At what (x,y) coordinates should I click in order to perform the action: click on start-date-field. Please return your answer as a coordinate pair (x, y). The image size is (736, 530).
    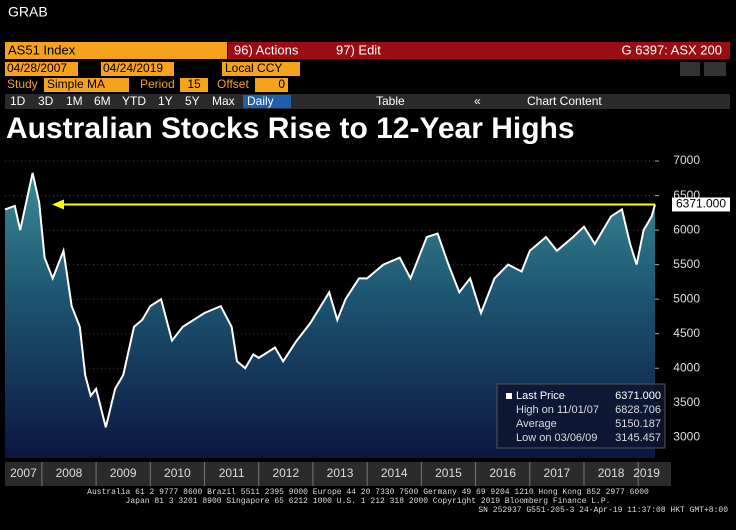
    Looking at the image, I should click on (41, 69).